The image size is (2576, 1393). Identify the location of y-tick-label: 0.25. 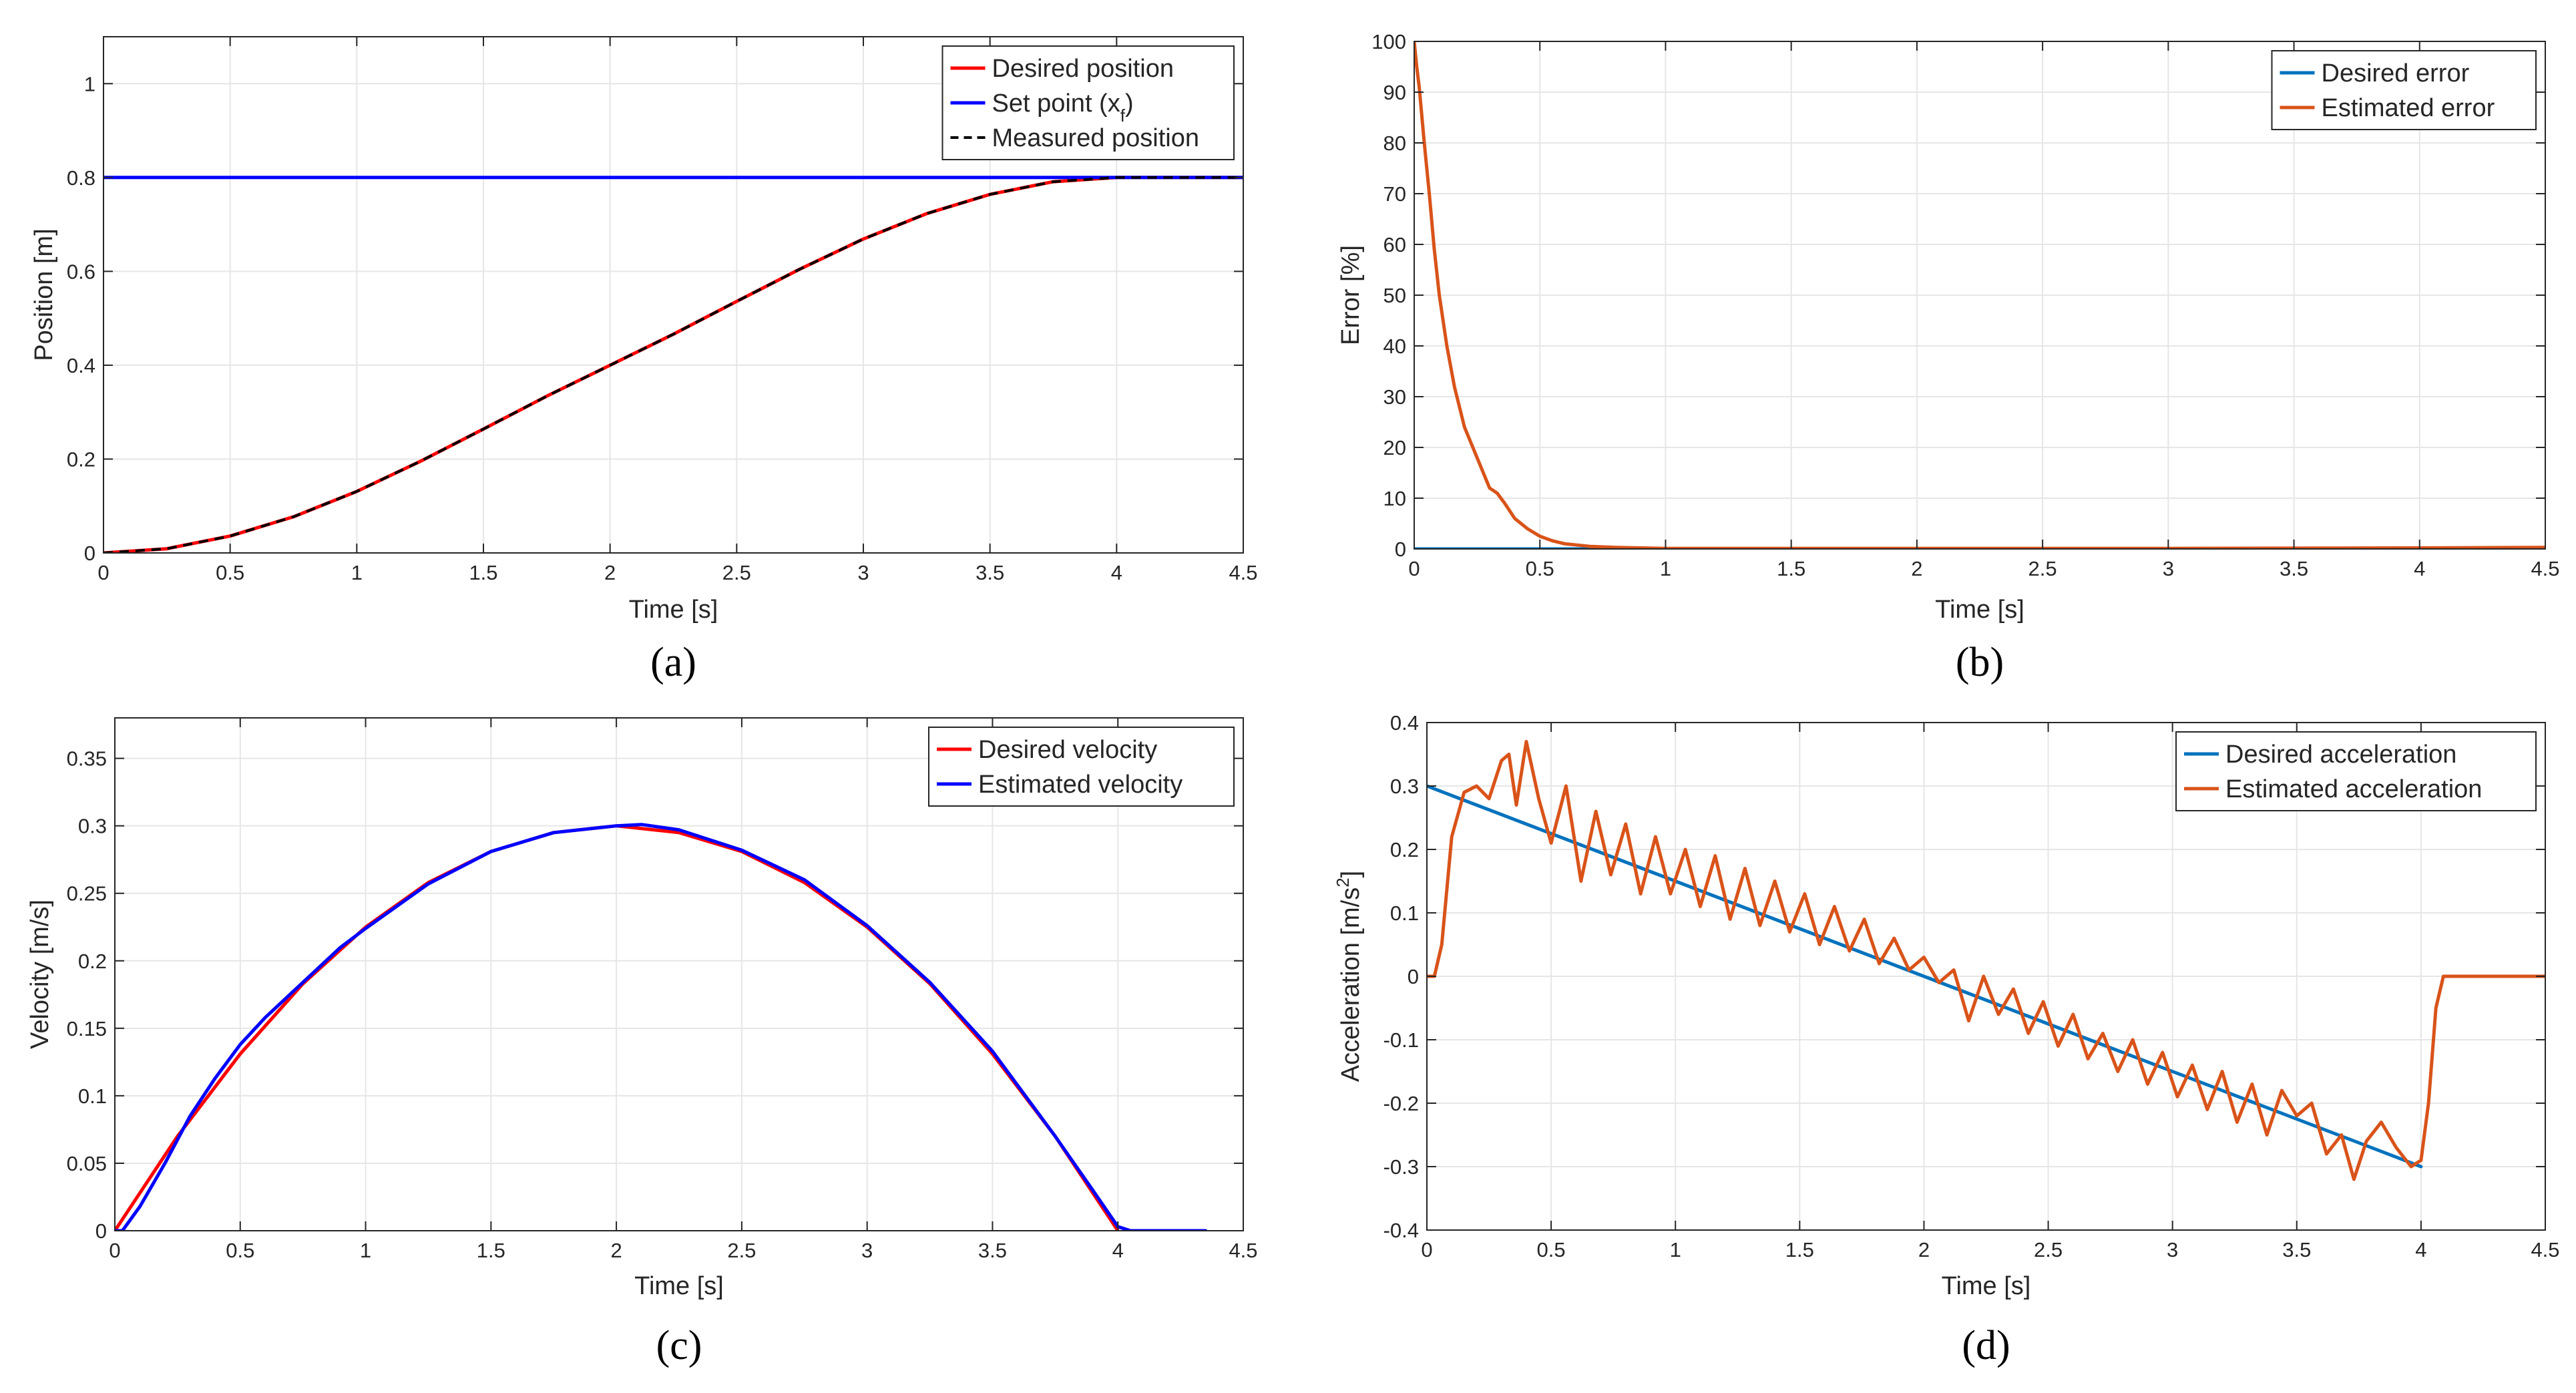
(87, 894).